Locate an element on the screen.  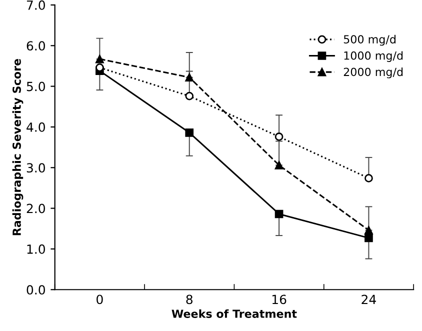
x-tick-label: 0 is located at coordinates (99, 299).